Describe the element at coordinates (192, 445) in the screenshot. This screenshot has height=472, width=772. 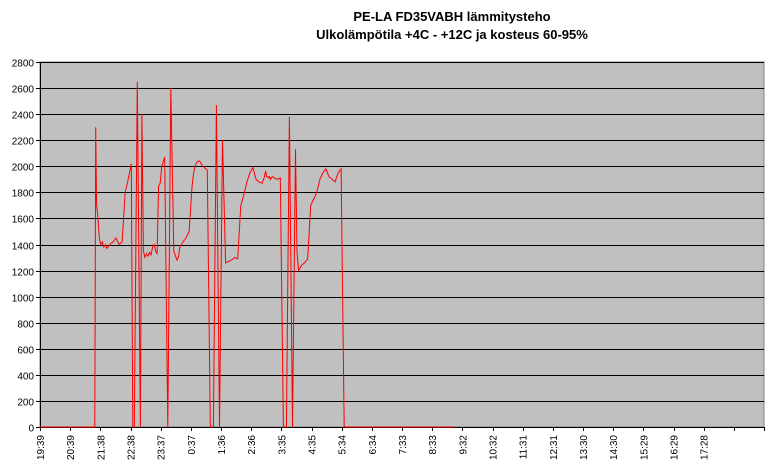
I see `x-tick-label-5: 0:37` at that location.